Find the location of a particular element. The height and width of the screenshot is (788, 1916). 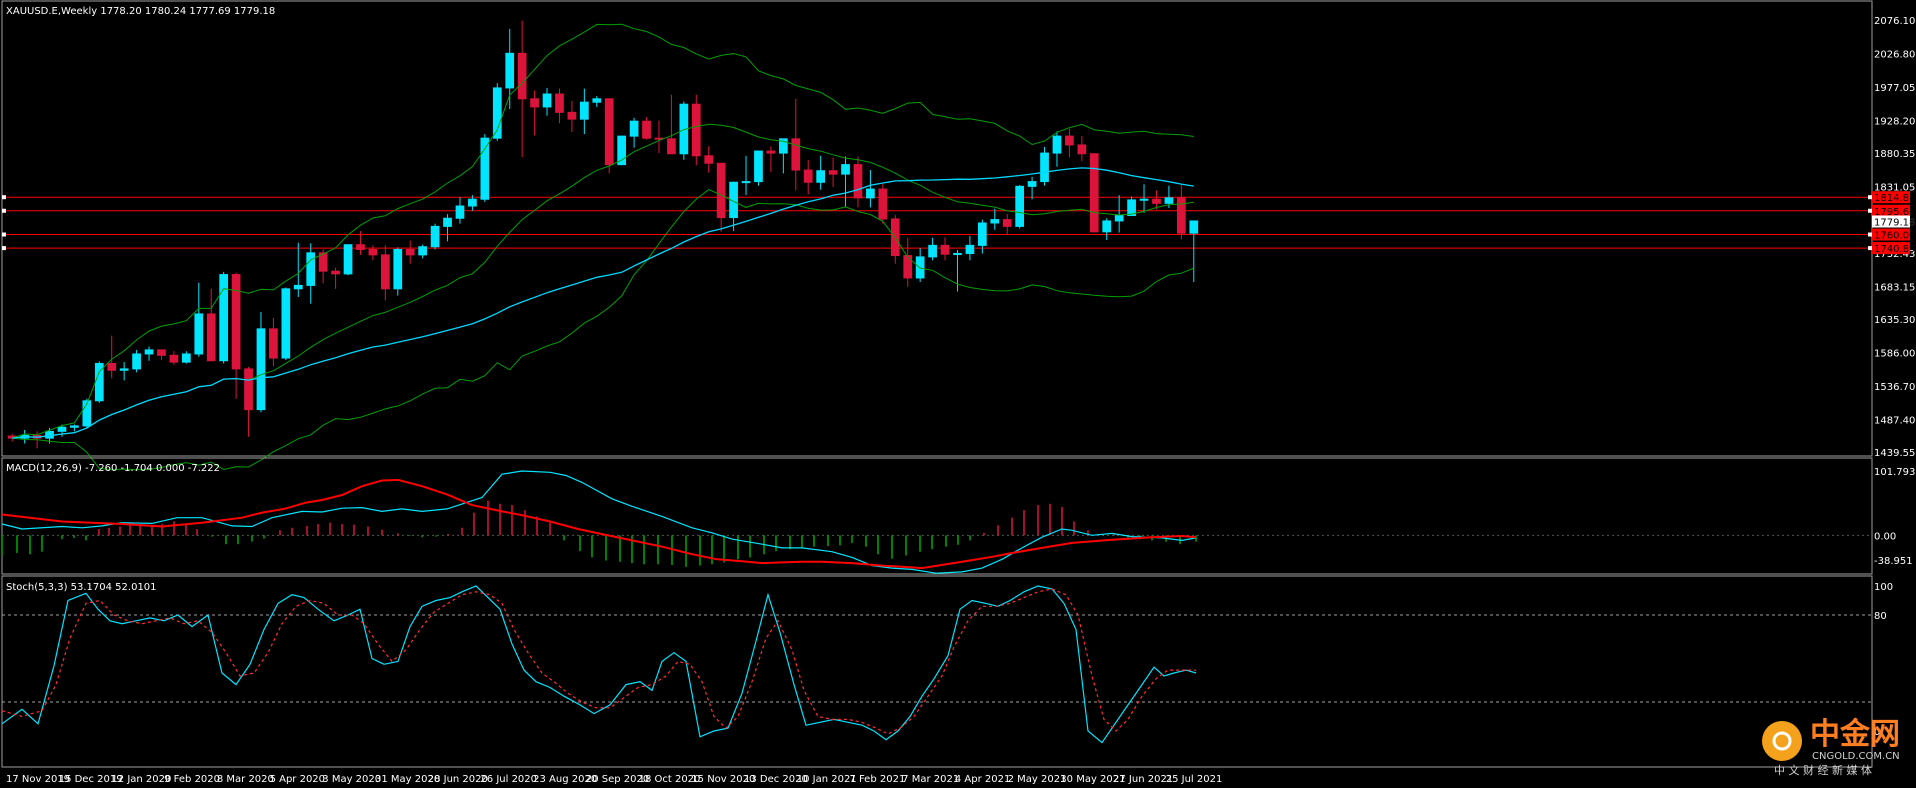

brand-domain: CNGOLD.COM.CN is located at coordinates (1856, 756).